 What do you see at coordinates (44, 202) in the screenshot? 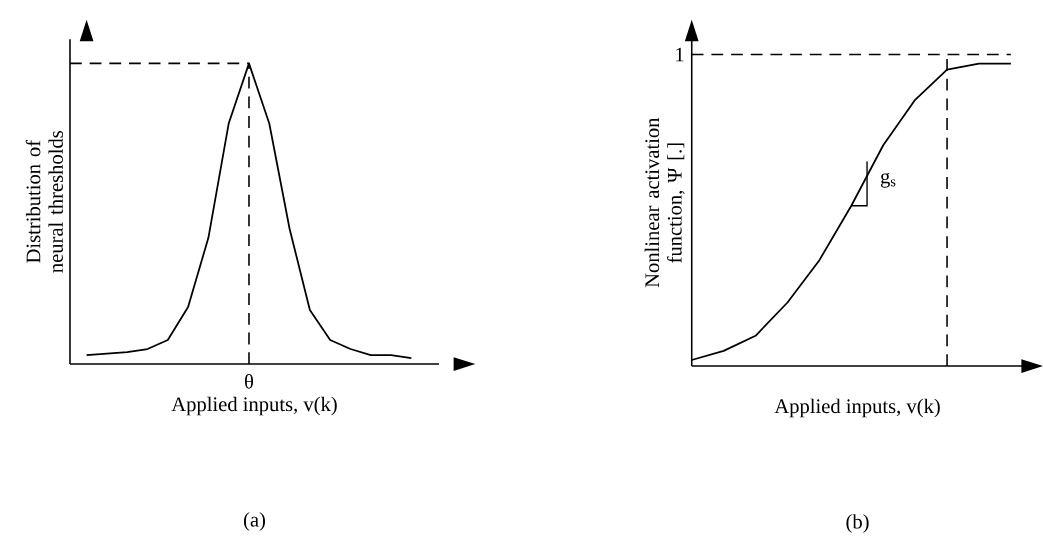
I see `y-axis-title: Distribution of neural thresholds` at bounding box center [44, 202].